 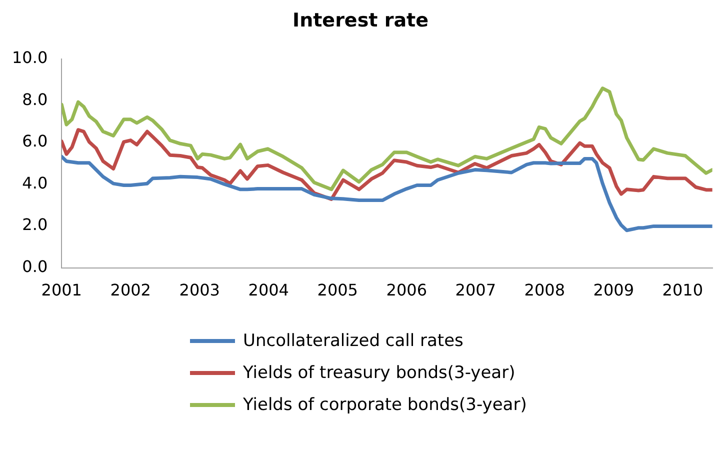 What do you see at coordinates (199, 290) in the screenshot?
I see `x-tick-label: 2003` at bounding box center [199, 290].